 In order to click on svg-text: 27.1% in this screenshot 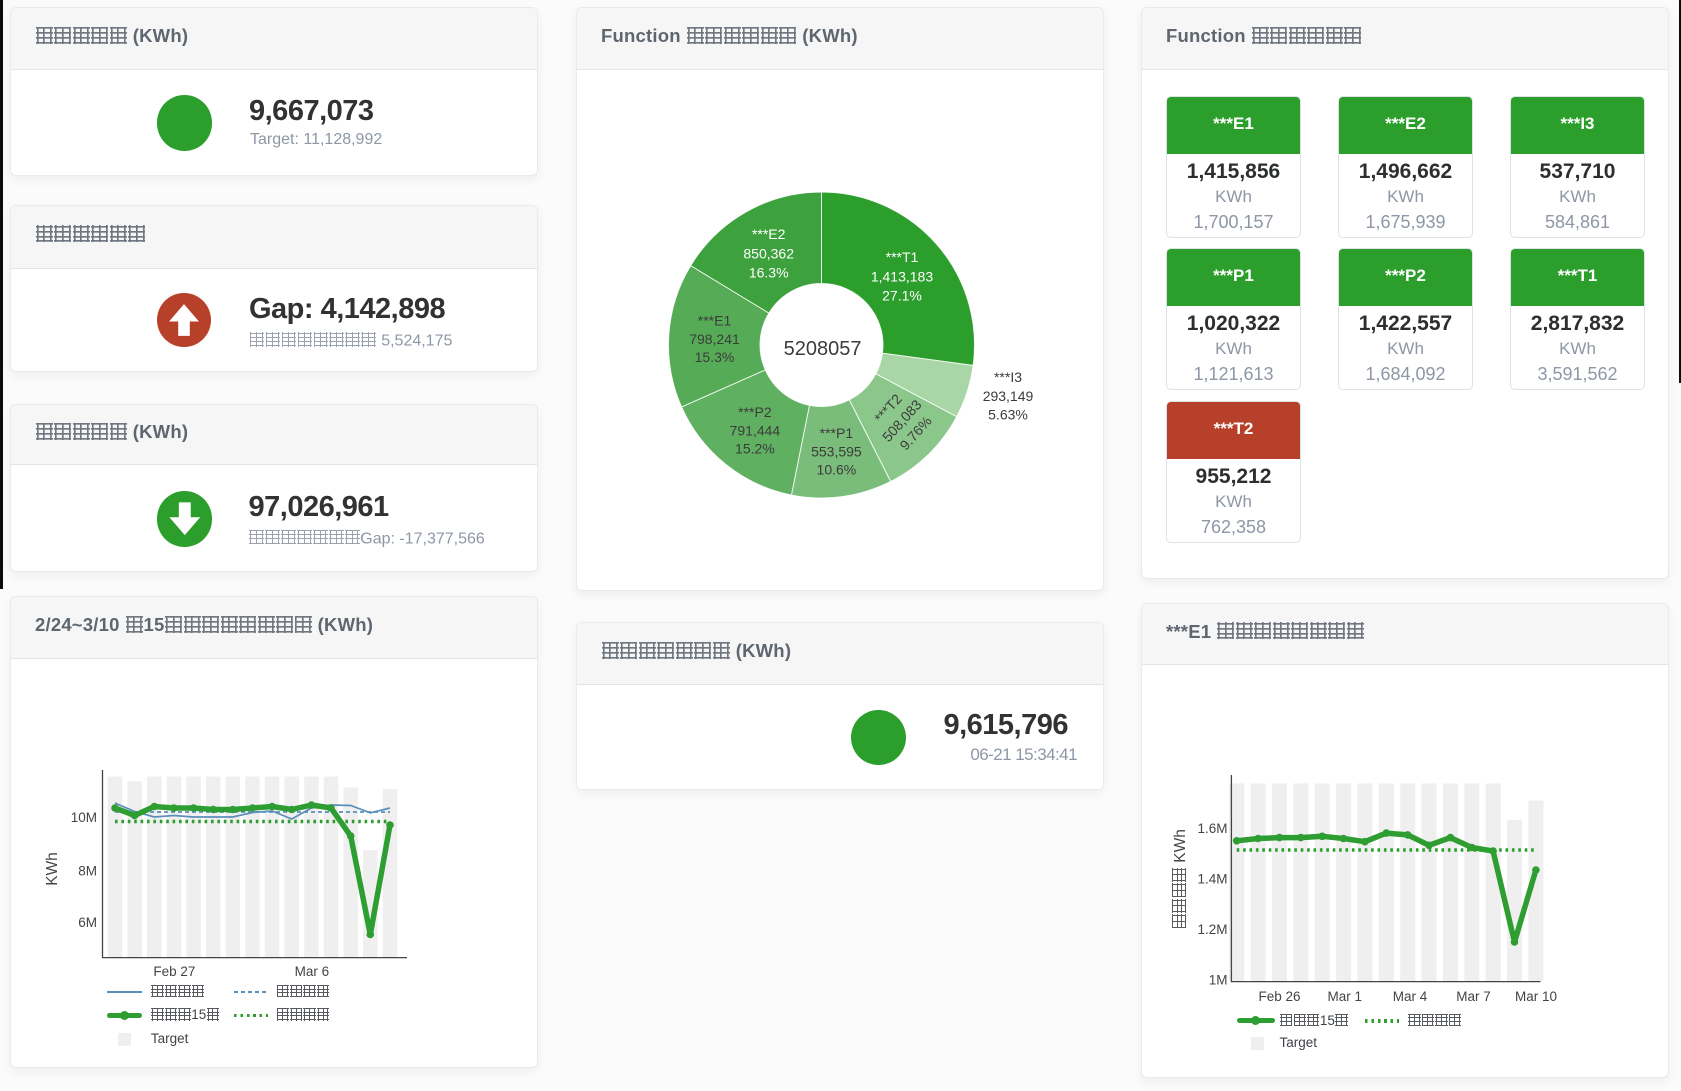, I will do `click(902, 296)`.